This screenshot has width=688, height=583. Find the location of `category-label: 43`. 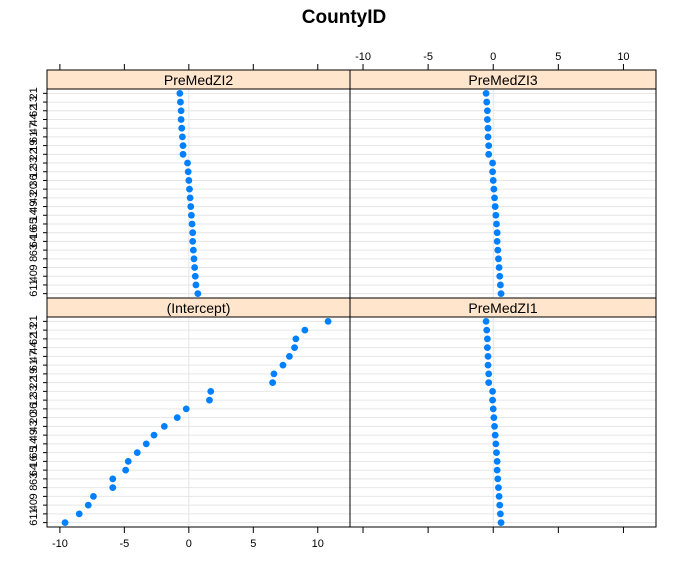

category-label: 43 is located at coordinates (34, 426).